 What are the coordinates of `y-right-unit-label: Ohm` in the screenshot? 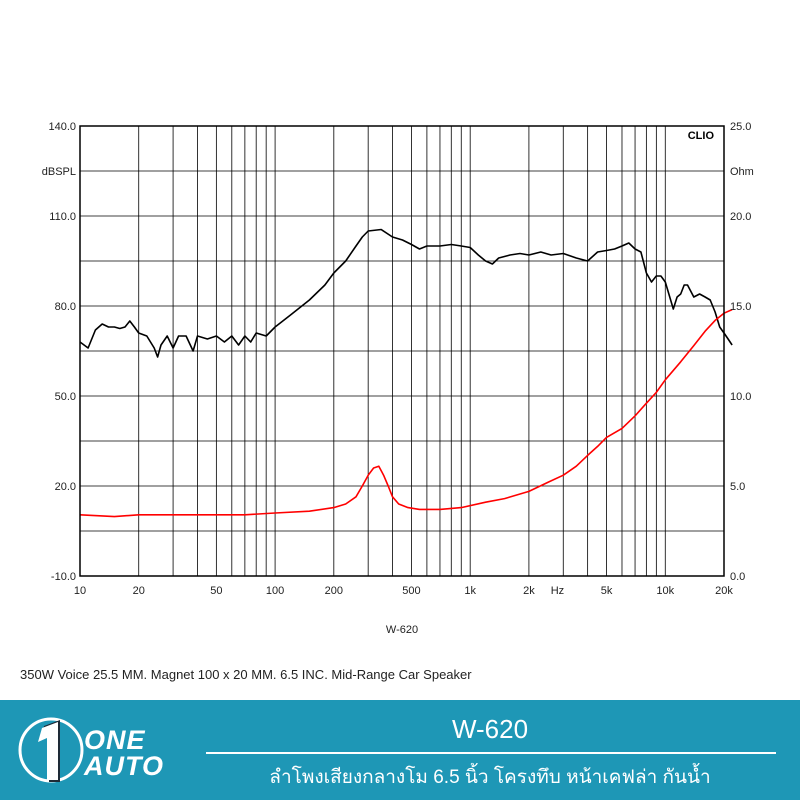 It's located at (742, 172).